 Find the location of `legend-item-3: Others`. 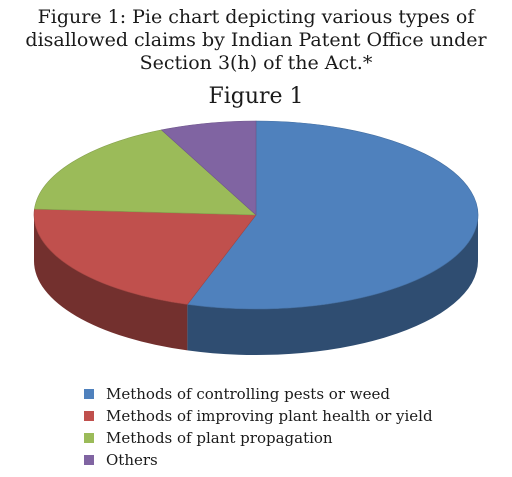

legend-item-3: Others is located at coordinates (258, 460).